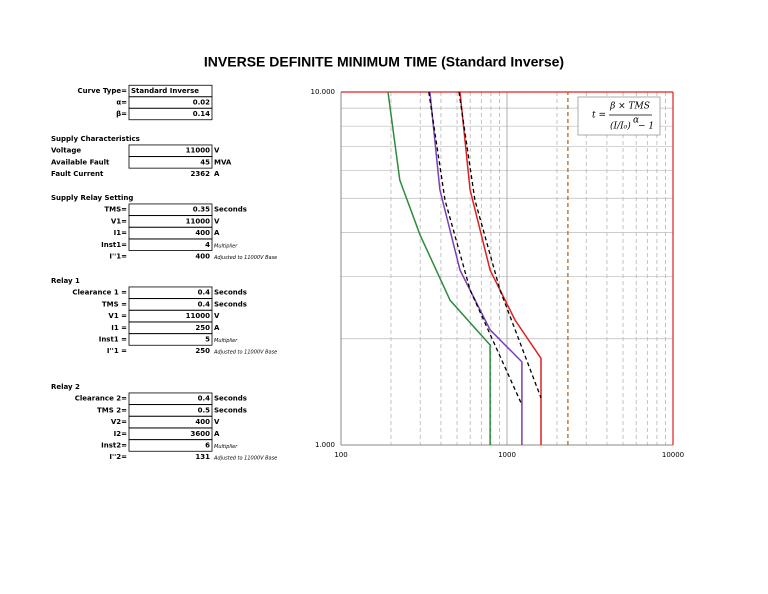 The image size is (768, 594). I want to click on row-label: Curve Type=, so click(103, 91).